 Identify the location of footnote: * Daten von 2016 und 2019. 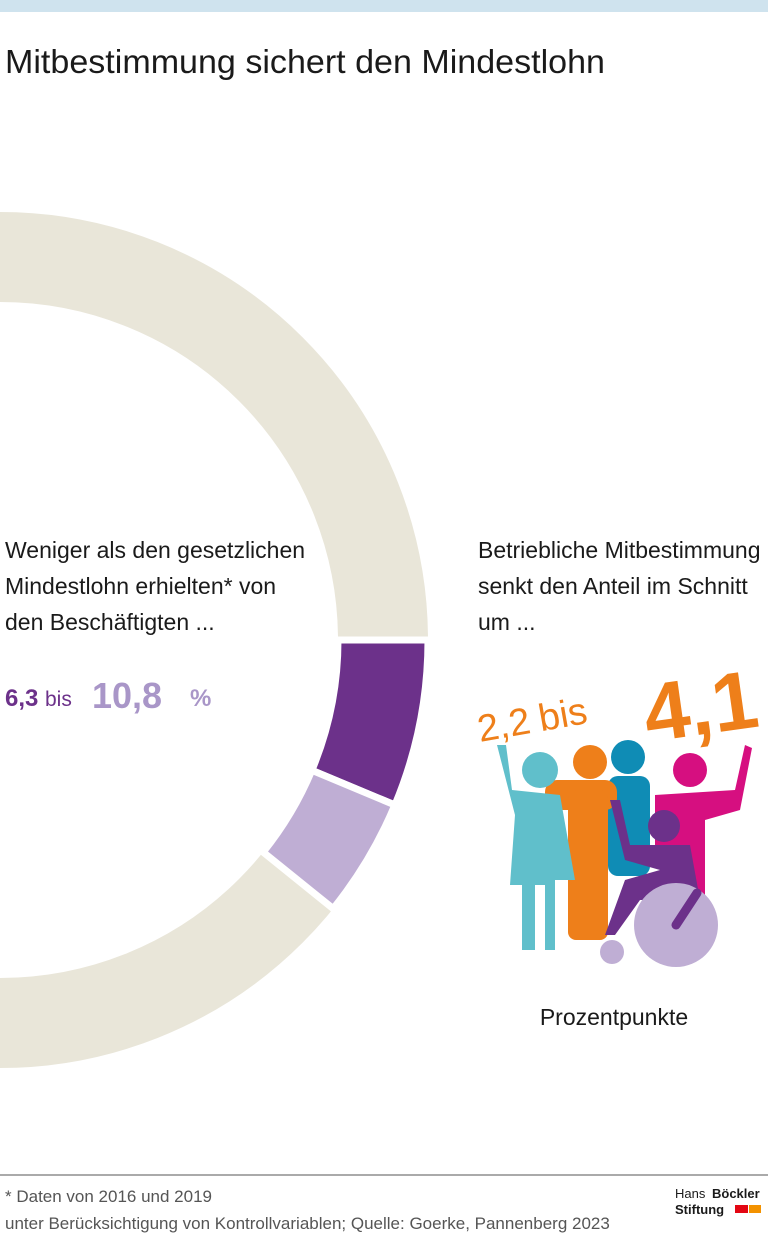
(108, 1196).